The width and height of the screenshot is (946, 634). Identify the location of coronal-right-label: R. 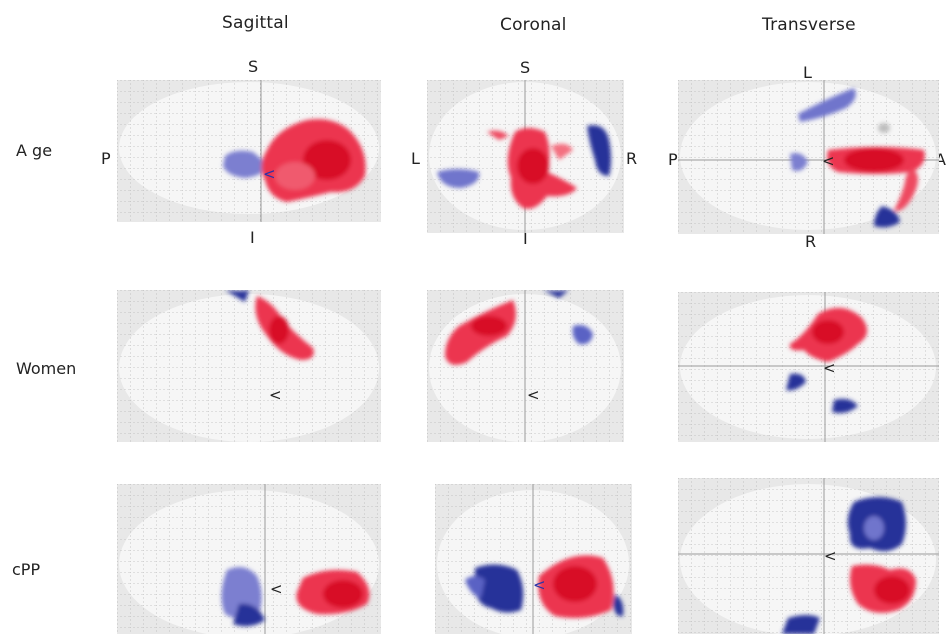
(632, 158).